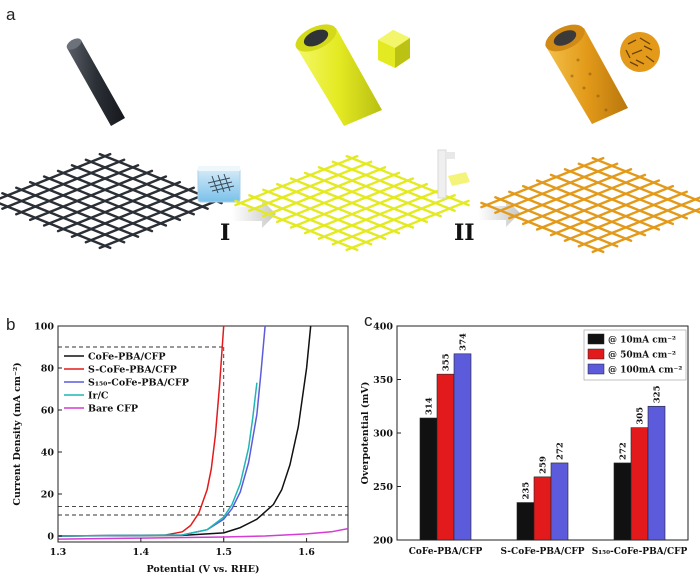 This screenshot has width=700, height=584. I want to click on bar-value-label: 374, so click(464, 342).